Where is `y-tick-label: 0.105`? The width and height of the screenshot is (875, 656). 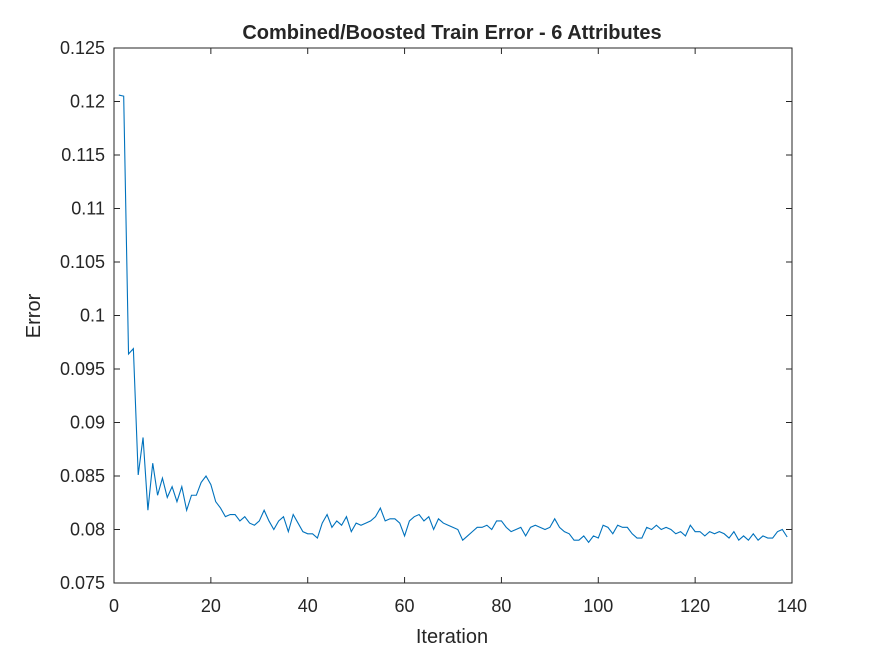 y-tick-label: 0.105 is located at coordinates (82, 262).